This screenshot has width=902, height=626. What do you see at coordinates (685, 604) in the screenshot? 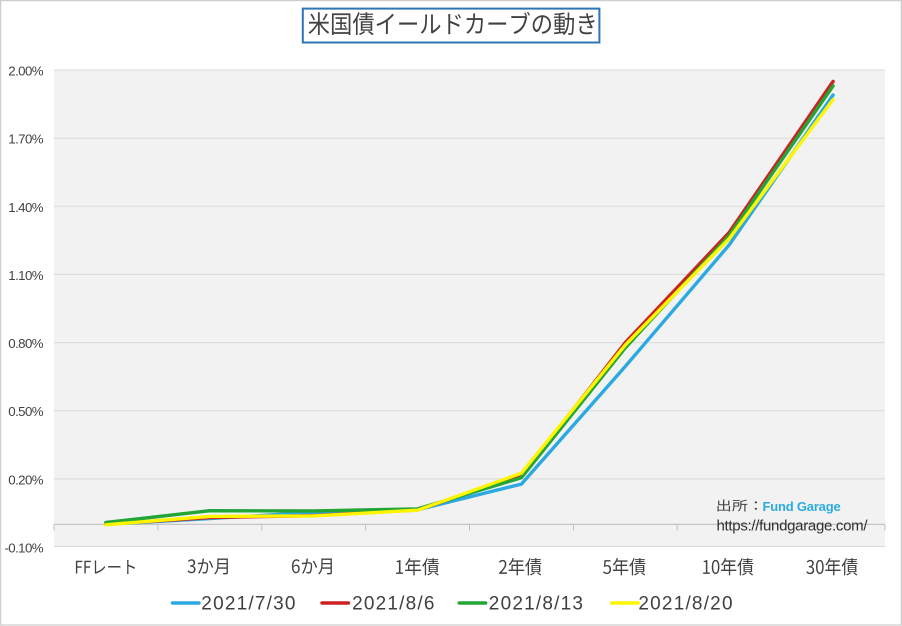
I see `svg-text: 2021/8/20` at bounding box center [685, 604].